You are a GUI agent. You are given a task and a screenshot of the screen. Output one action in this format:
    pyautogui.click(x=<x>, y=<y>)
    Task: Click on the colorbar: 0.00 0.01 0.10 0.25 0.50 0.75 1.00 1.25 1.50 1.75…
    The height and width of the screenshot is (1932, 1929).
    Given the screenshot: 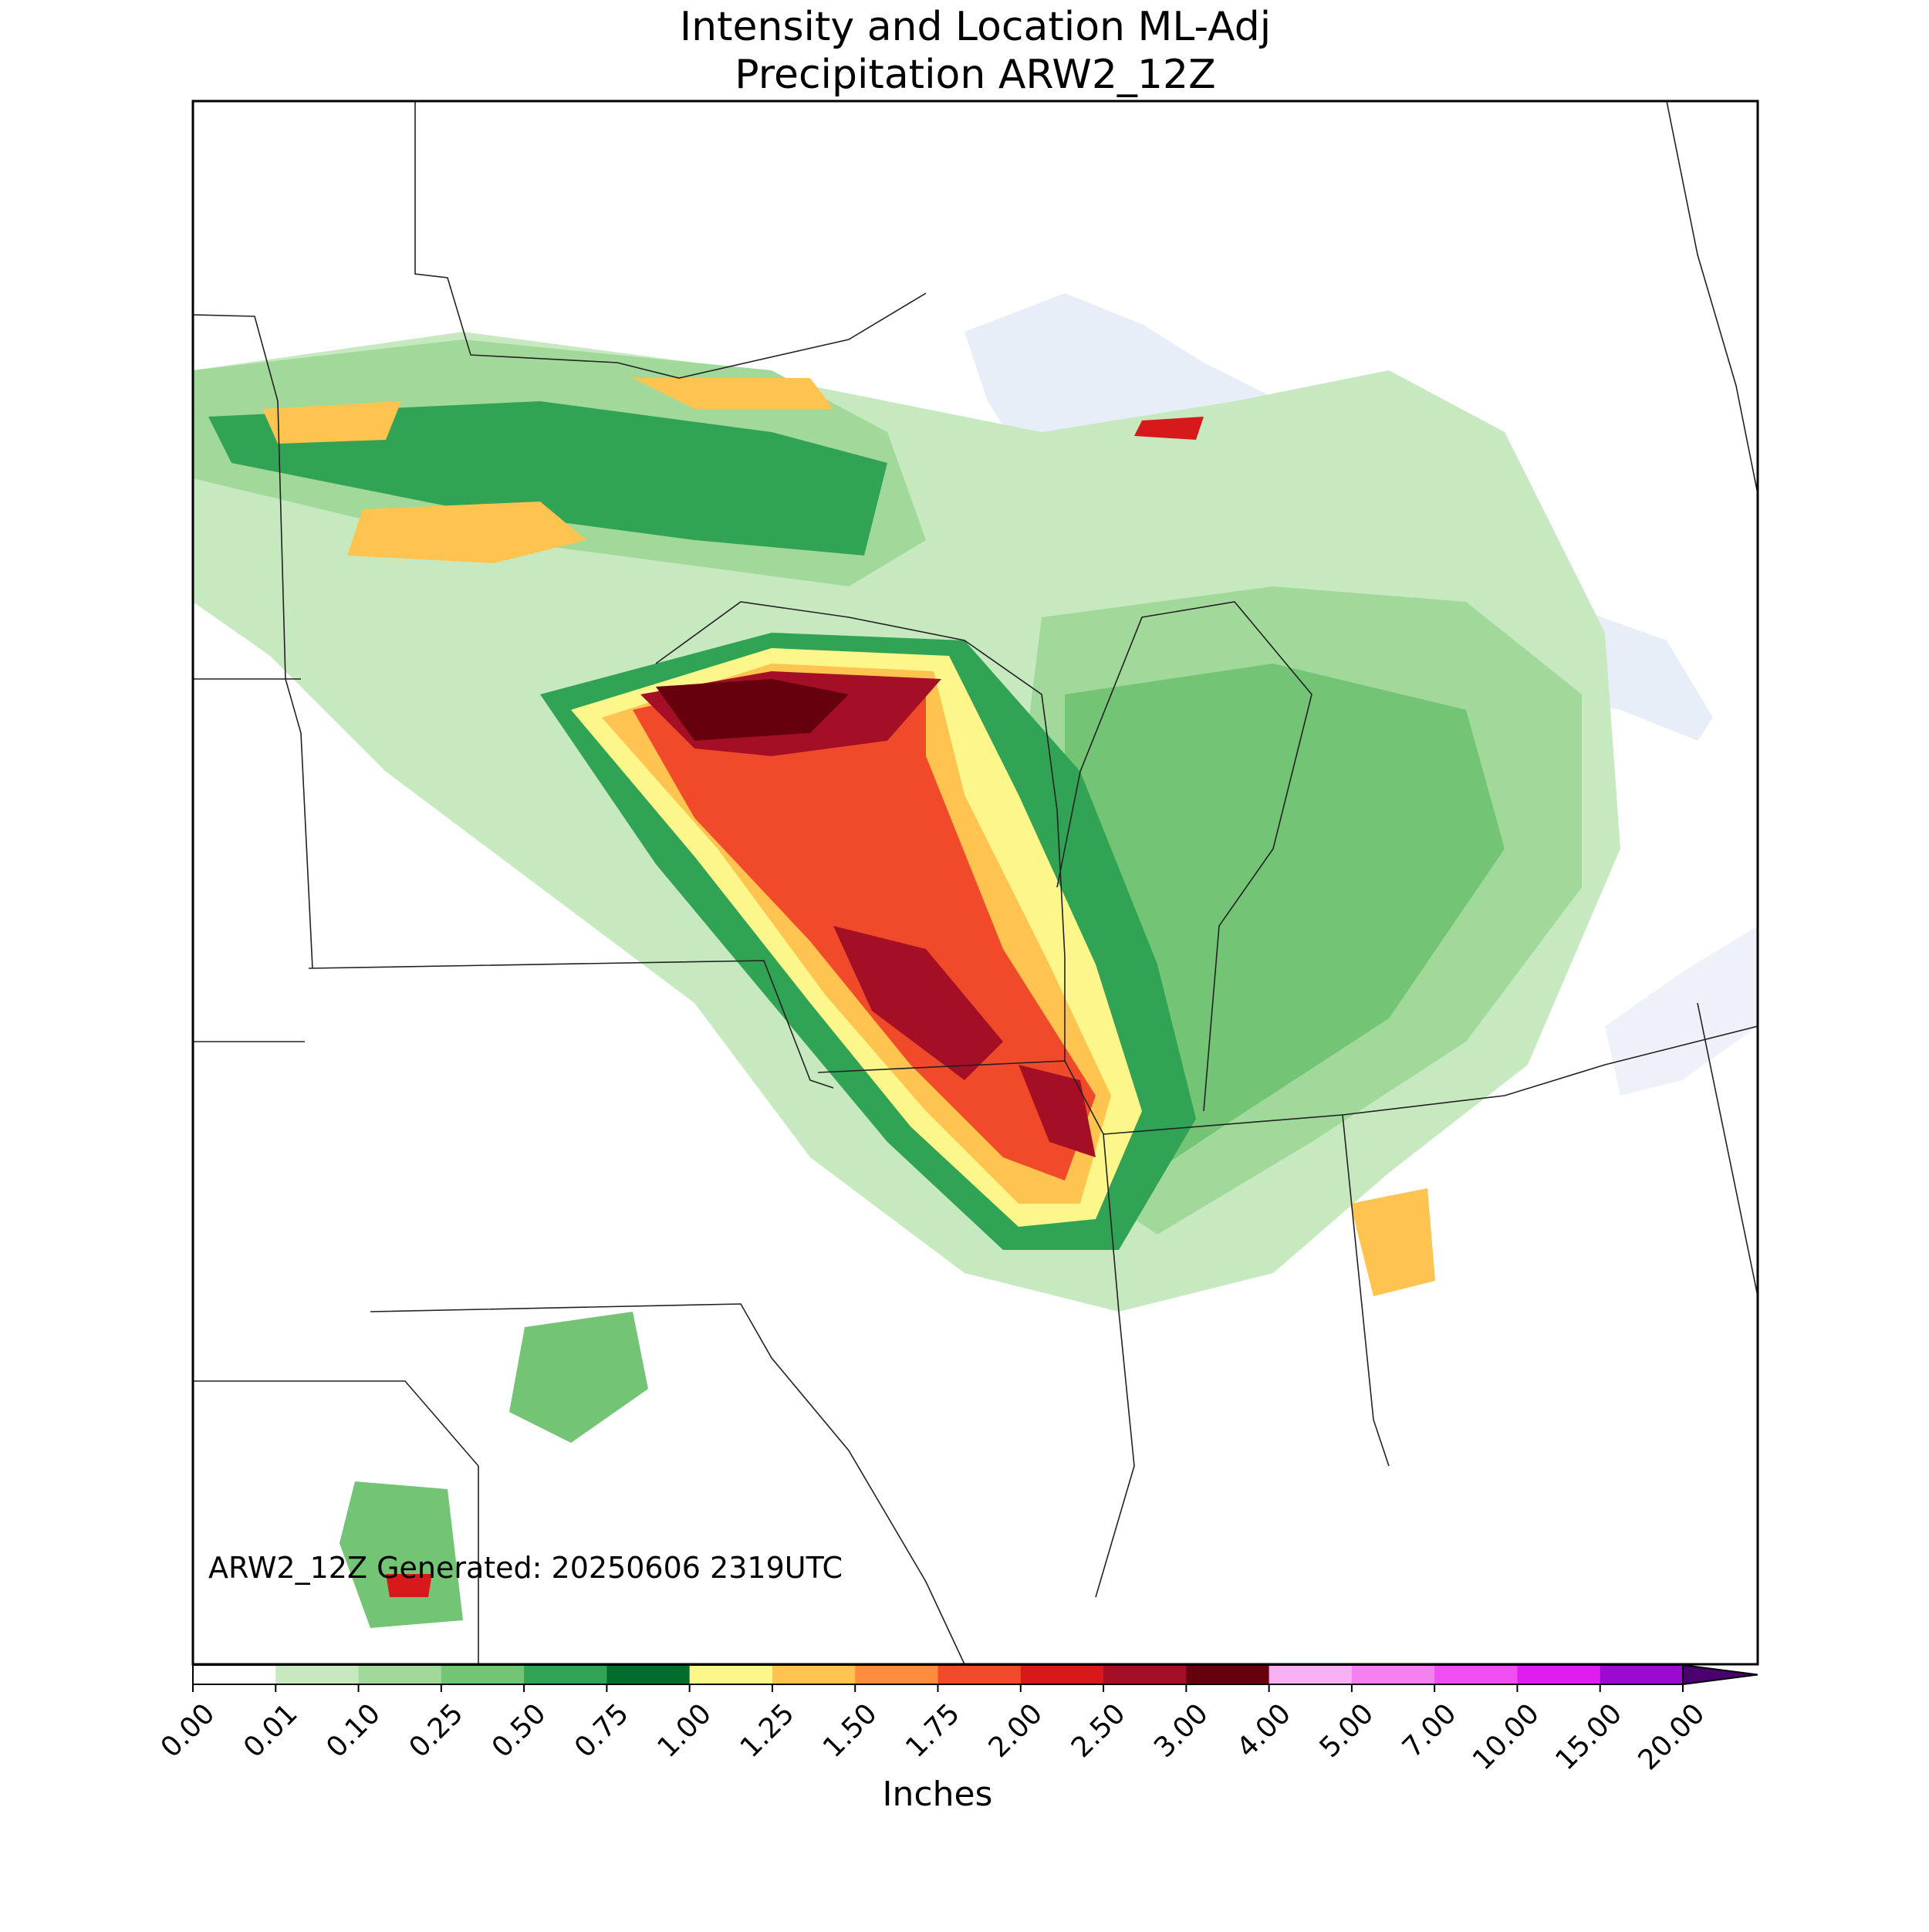 What is the action you would take?
    pyautogui.click(x=956, y=1719)
    